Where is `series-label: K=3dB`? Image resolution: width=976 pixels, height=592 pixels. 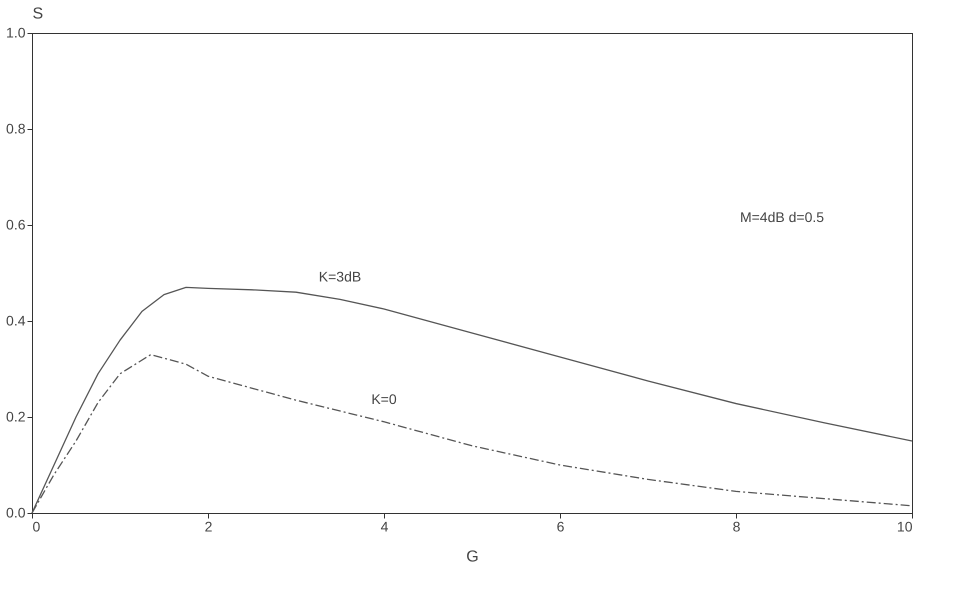 series-label: K=3dB is located at coordinates (340, 276).